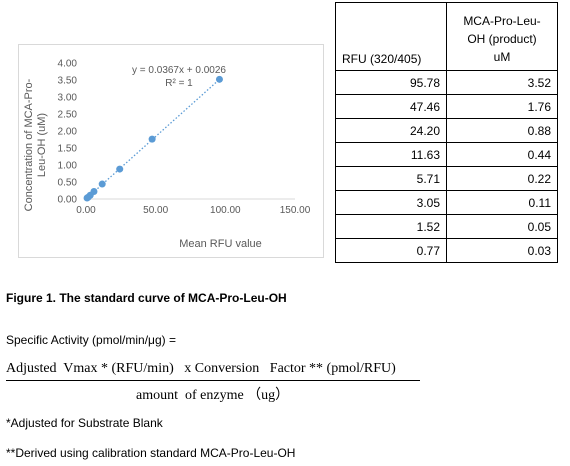 This screenshot has width=570, height=466. What do you see at coordinates (213, 395) in the screenshot?
I see `formula-denominator: amount of enzyme （ug）` at bounding box center [213, 395].